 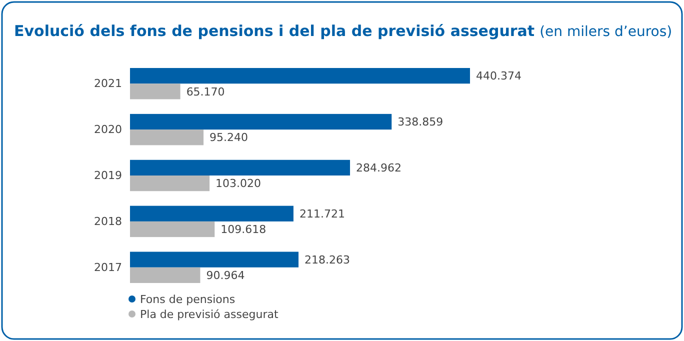 What do you see at coordinates (243, 229) in the screenshot?
I see `data-label: 109.618` at bounding box center [243, 229].